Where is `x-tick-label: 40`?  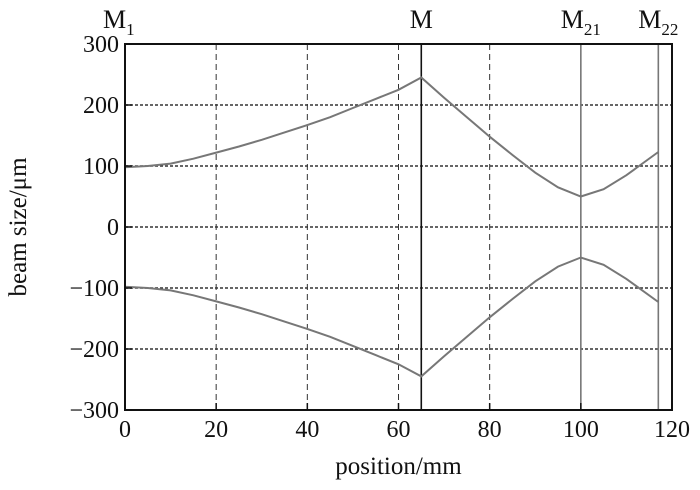 x-tick-label: 40 is located at coordinates (307, 430).